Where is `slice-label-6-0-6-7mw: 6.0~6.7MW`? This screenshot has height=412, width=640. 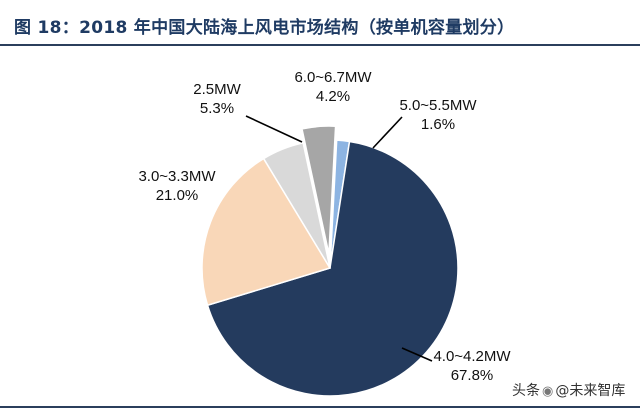
slice-label-6-0-6-7mw: 6.0~6.7MW is located at coordinates (333, 77).